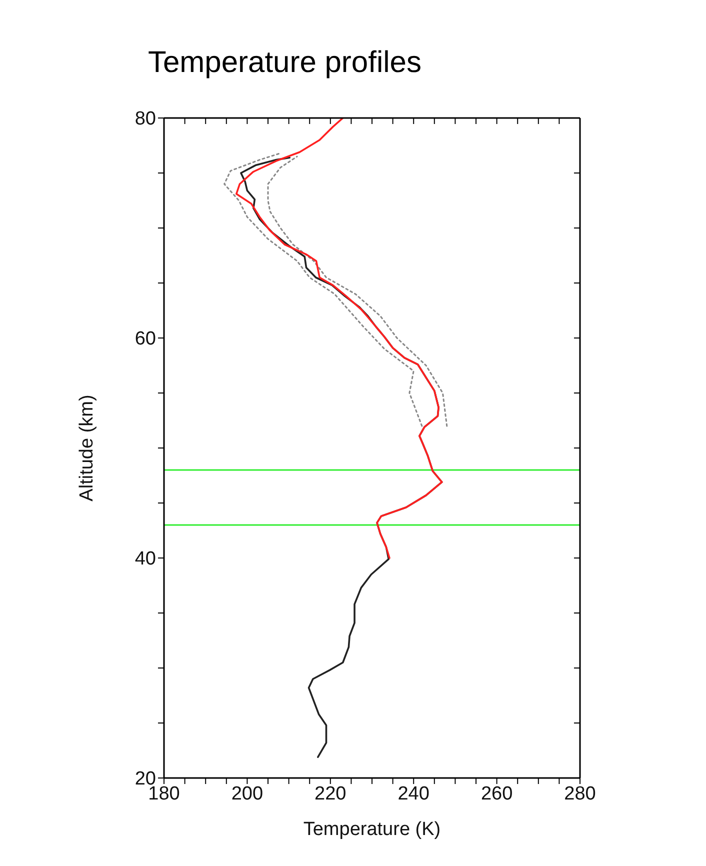 The height and width of the screenshot is (866, 706). I want to click on x-tick-label: 240, so click(414, 793).